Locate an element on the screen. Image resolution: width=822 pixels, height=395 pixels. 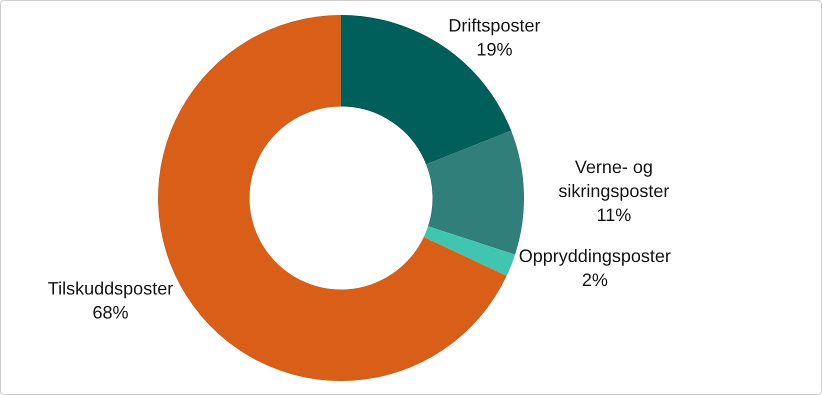
slice-label: Tilskuddsposter is located at coordinates (111, 288).